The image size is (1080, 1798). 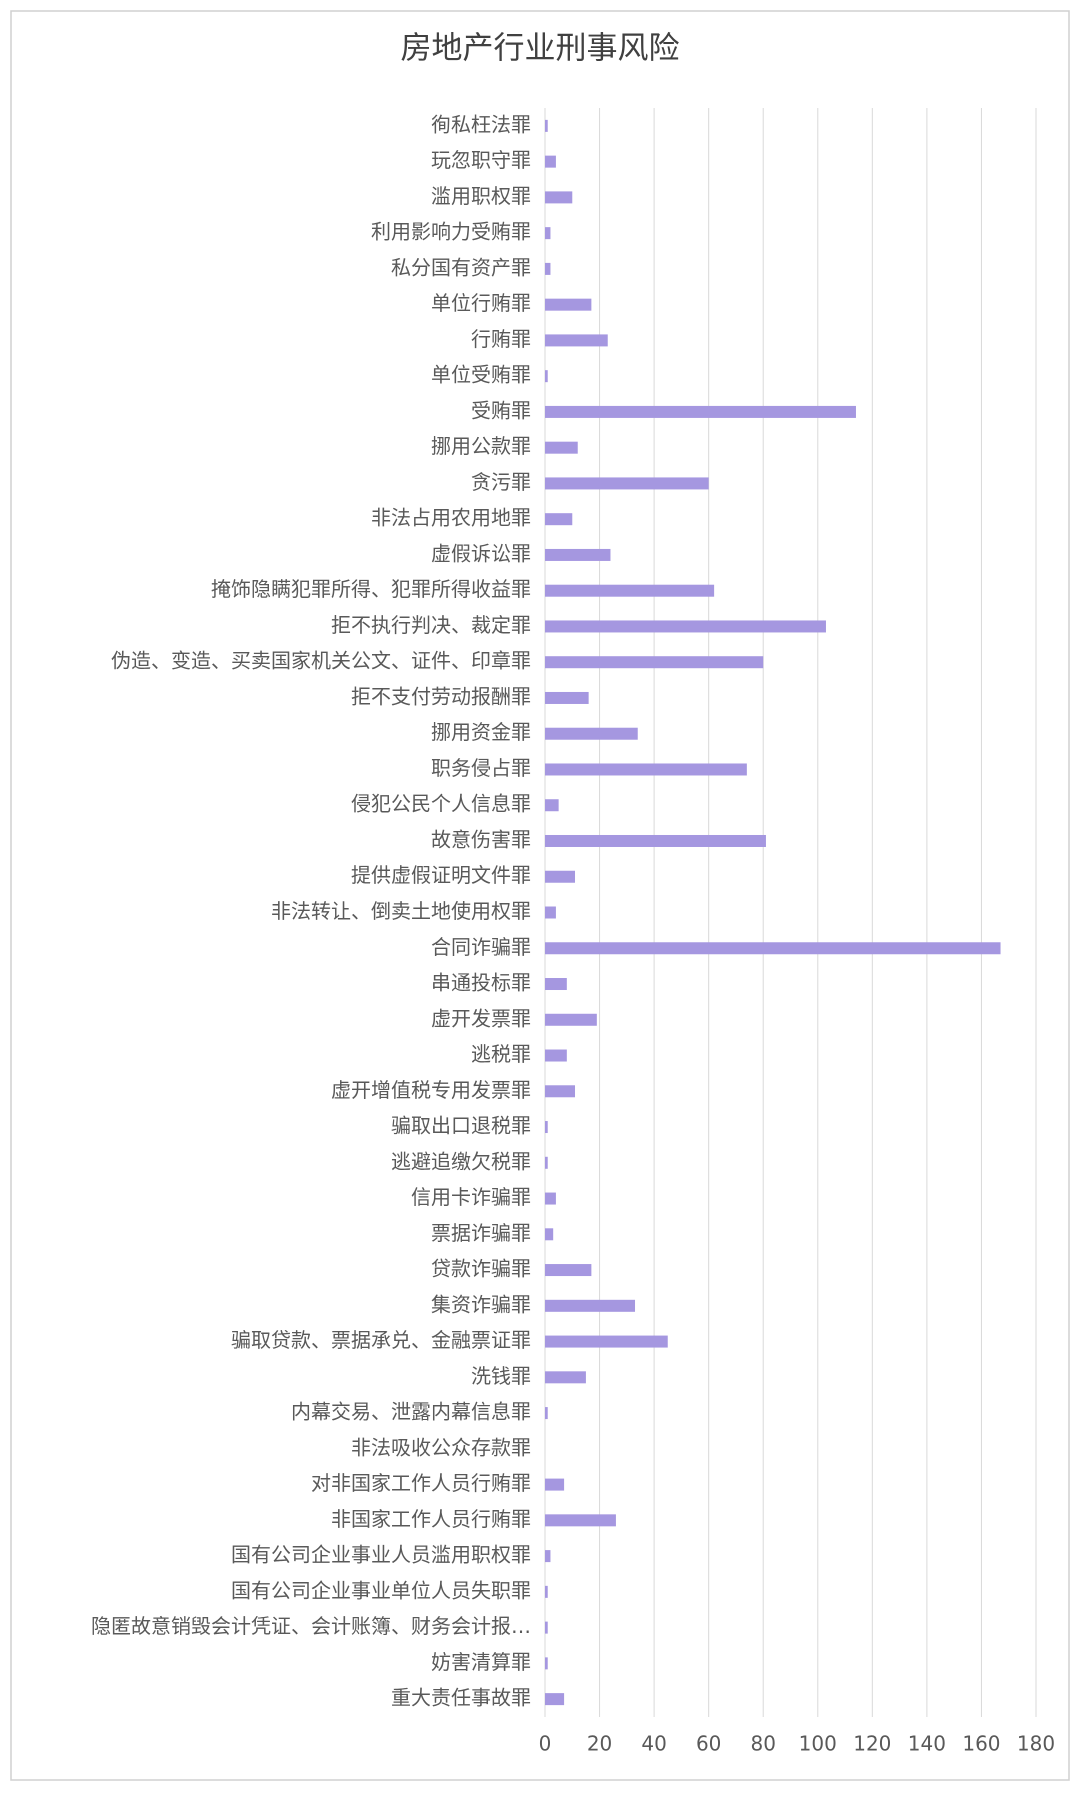 What do you see at coordinates (461, 1161) in the screenshot?
I see `y-tick-label: 逃避追缴欠税罪` at bounding box center [461, 1161].